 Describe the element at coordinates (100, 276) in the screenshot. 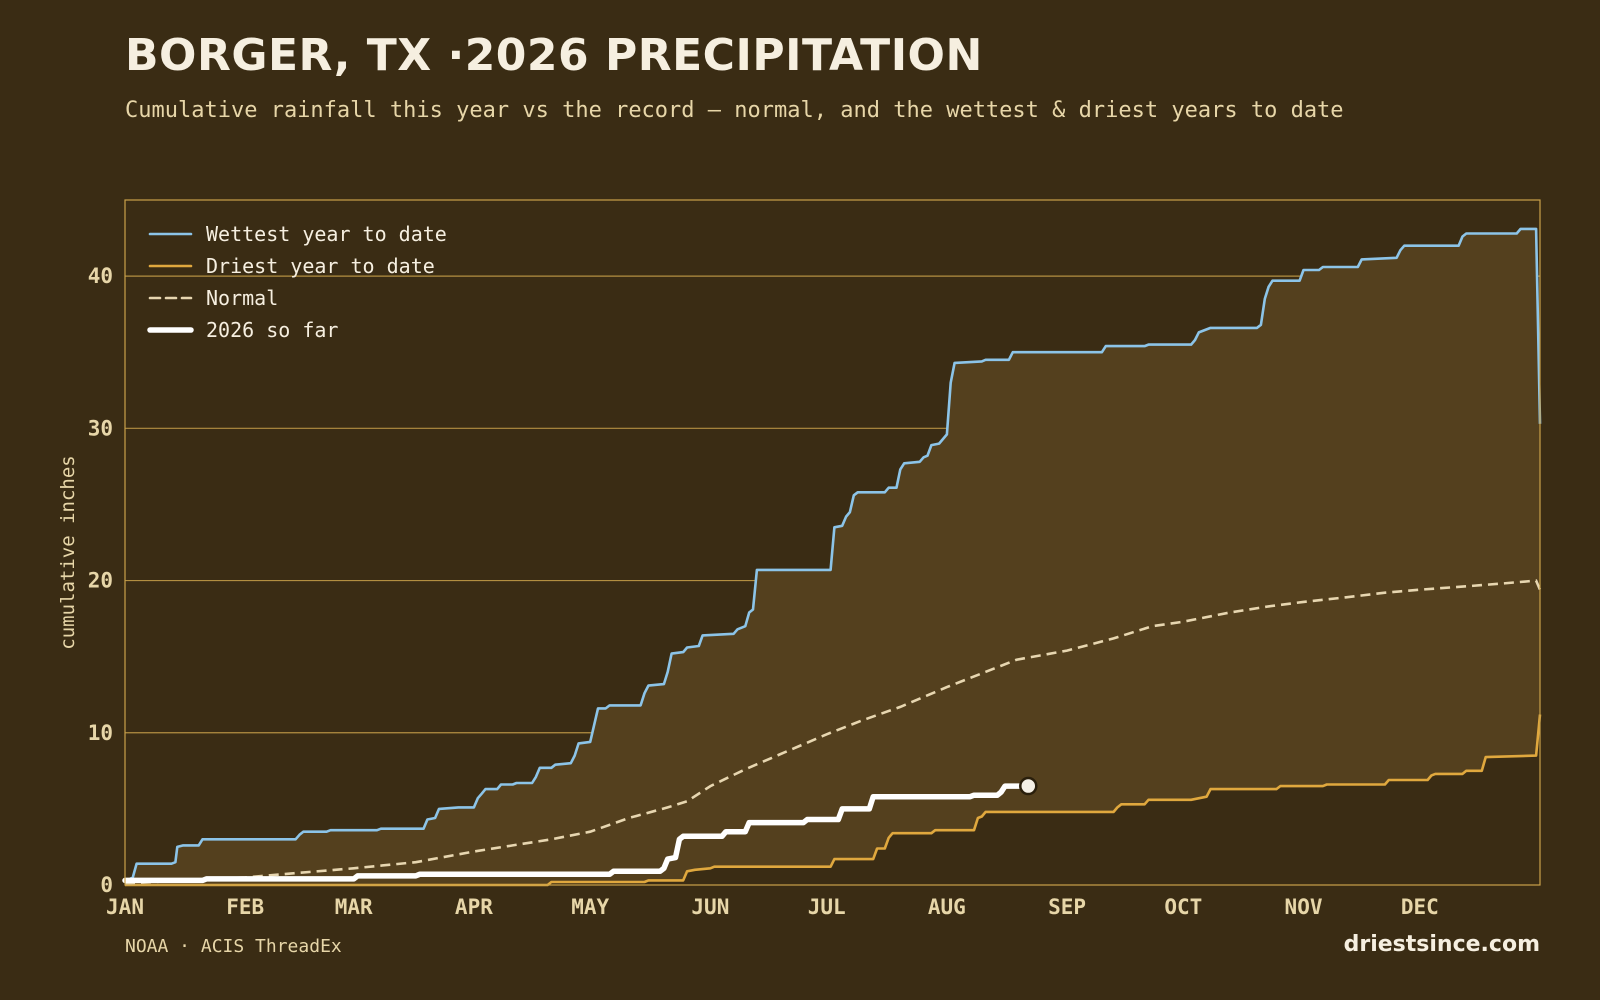

I see `y-tick-label: 40` at that location.